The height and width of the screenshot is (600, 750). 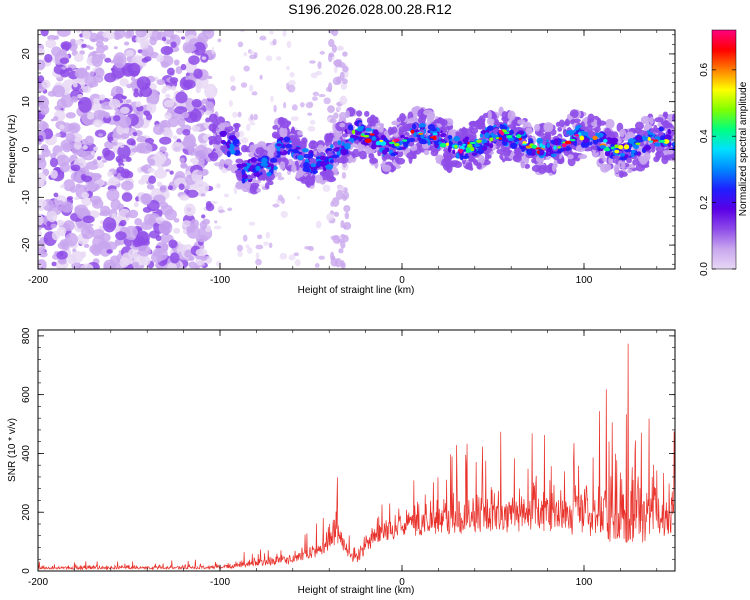 What do you see at coordinates (26, 394) in the screenshot?
I see `y-tick-label: 600` at bounding box center [26, 394].